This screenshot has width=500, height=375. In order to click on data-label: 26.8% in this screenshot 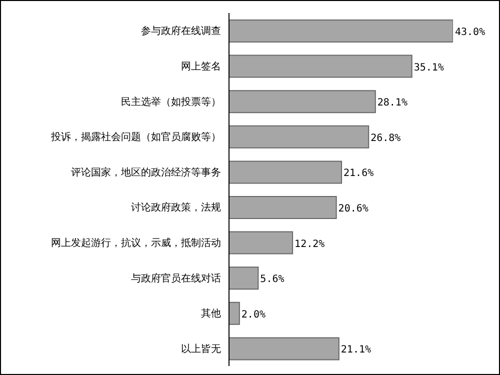, I will do `click(385, 138)`.